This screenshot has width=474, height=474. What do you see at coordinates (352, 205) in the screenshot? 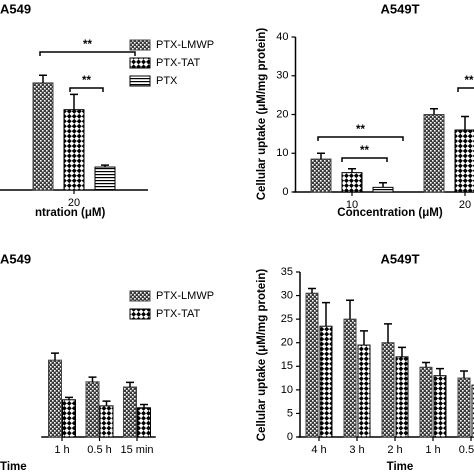
I see `x-tick-label: 10` at bounding box center [352, 205].